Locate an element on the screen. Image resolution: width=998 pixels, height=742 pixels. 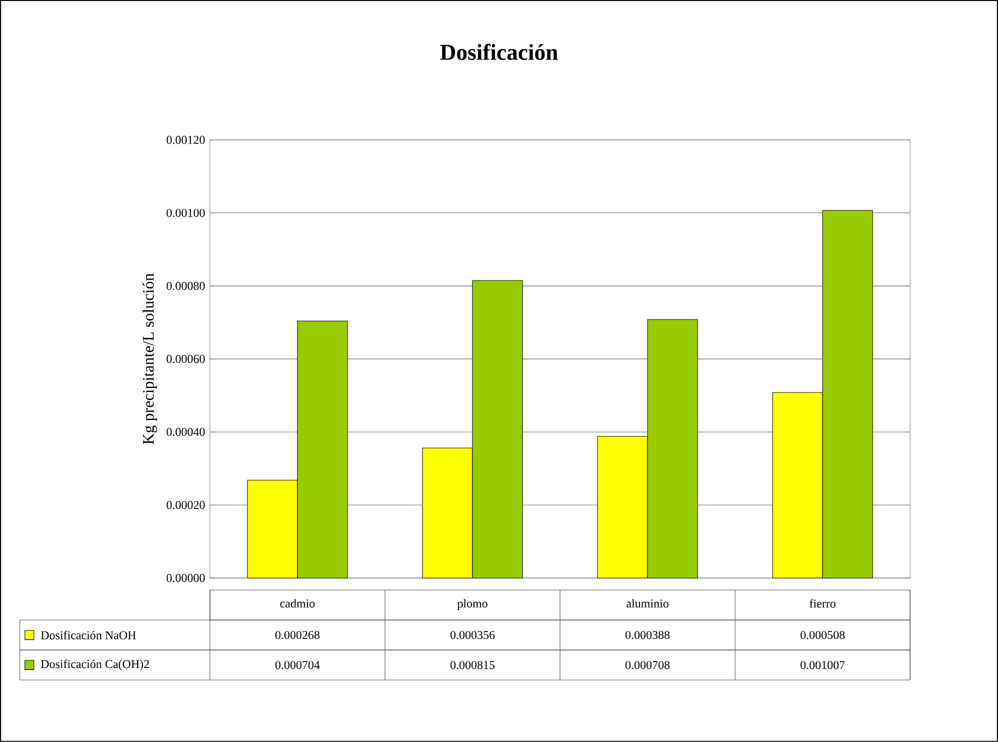
data-label: 0.000708 is located at coordinates (647, 665).